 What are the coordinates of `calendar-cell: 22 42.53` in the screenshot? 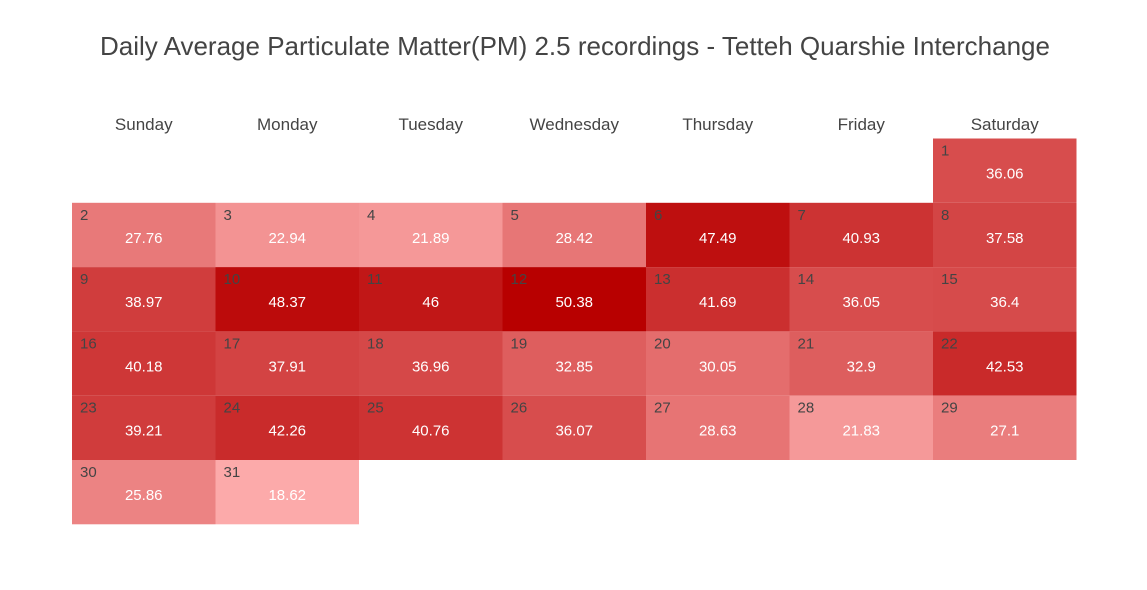 It's located at (1005, 363).